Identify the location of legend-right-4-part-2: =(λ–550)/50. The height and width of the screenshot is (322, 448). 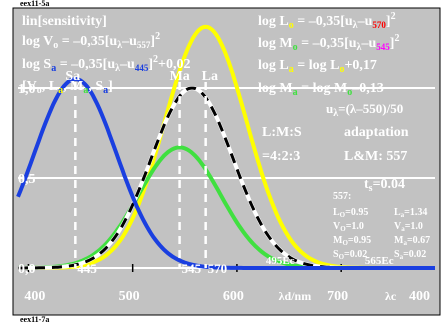
(370, 108).